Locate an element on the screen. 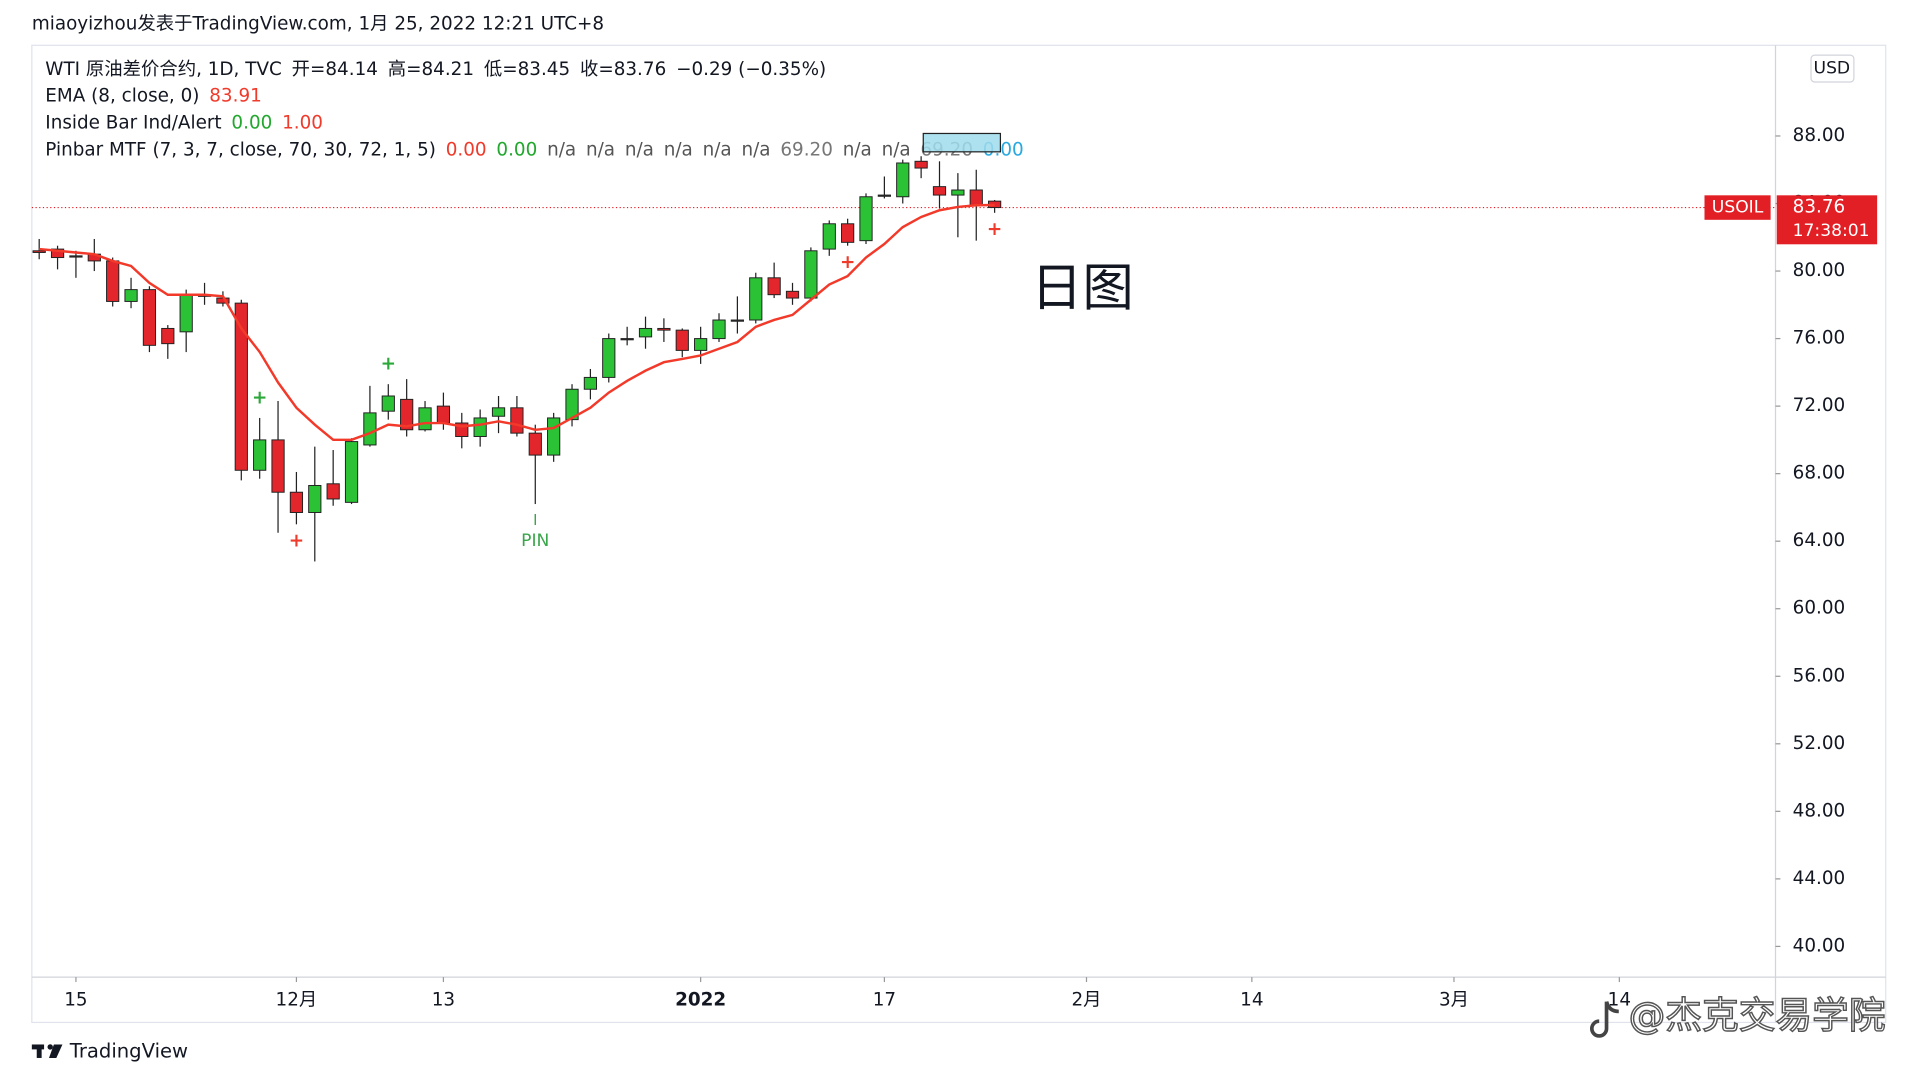 The width and height of the screenshot is (1920, 1080). legend-item: 83.91 is located at coordinates (235, 96).